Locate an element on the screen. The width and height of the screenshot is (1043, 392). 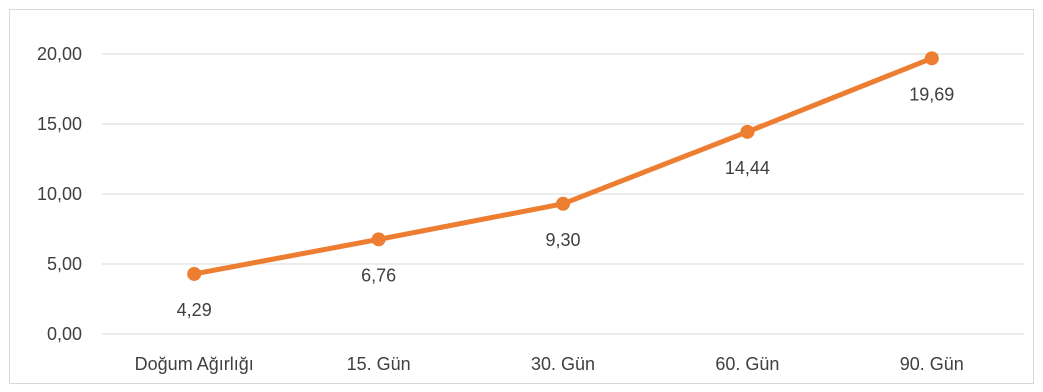
x-category-label: 30. Gün is located at coordinates (563, 364).